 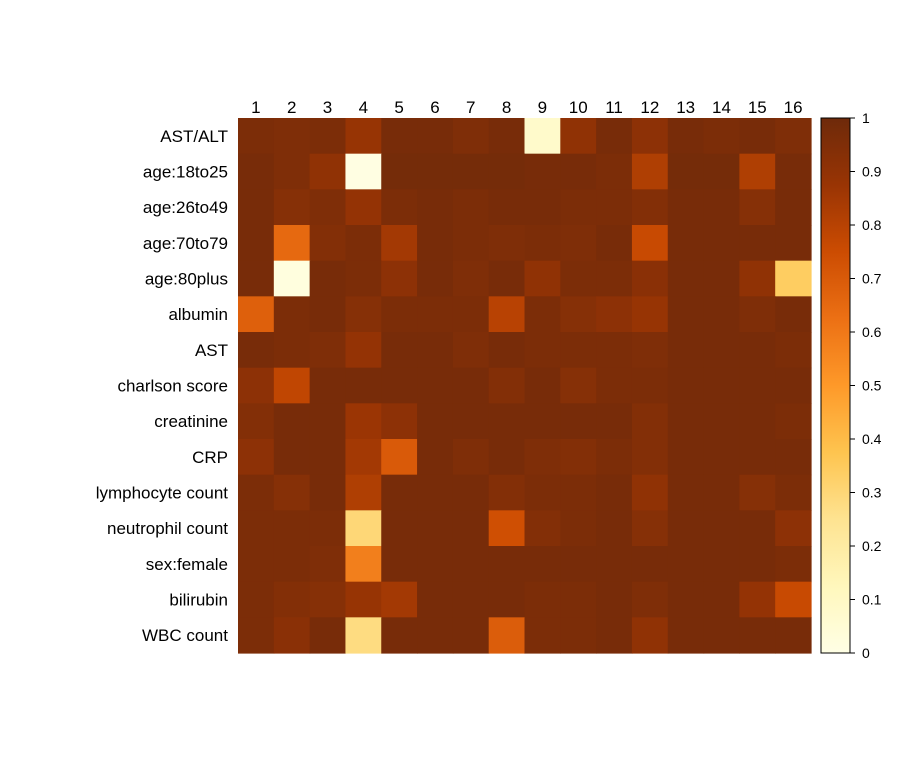 I want to click on row-label: creatinine, so click(x=191, y=421).